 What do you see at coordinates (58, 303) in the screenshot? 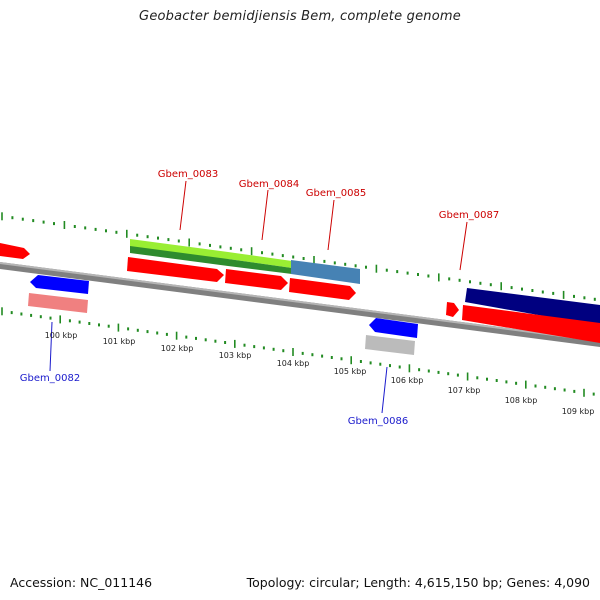
I see `gene-gbem-0082-bar` at bounding box center [58, 303].